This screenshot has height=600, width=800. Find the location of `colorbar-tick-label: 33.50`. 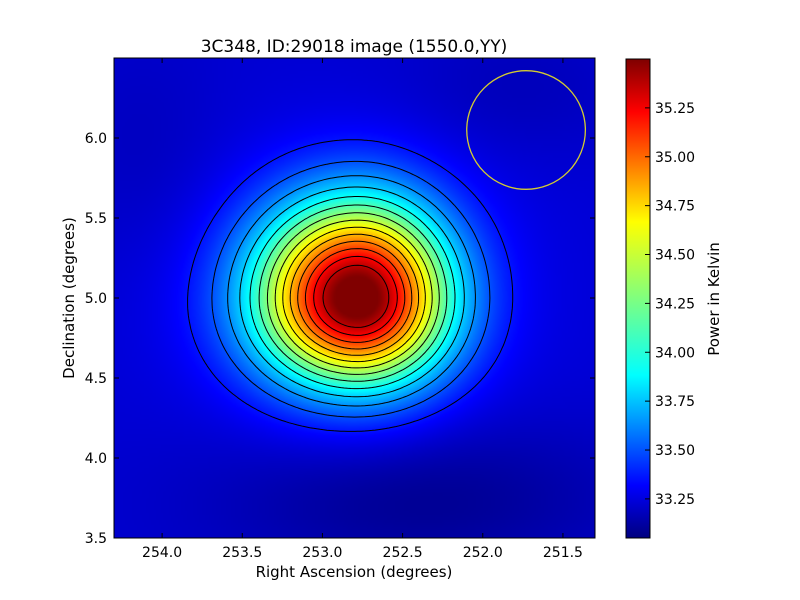

colorbar-tick-label: 33.50 is located at coordinates (675, 451).